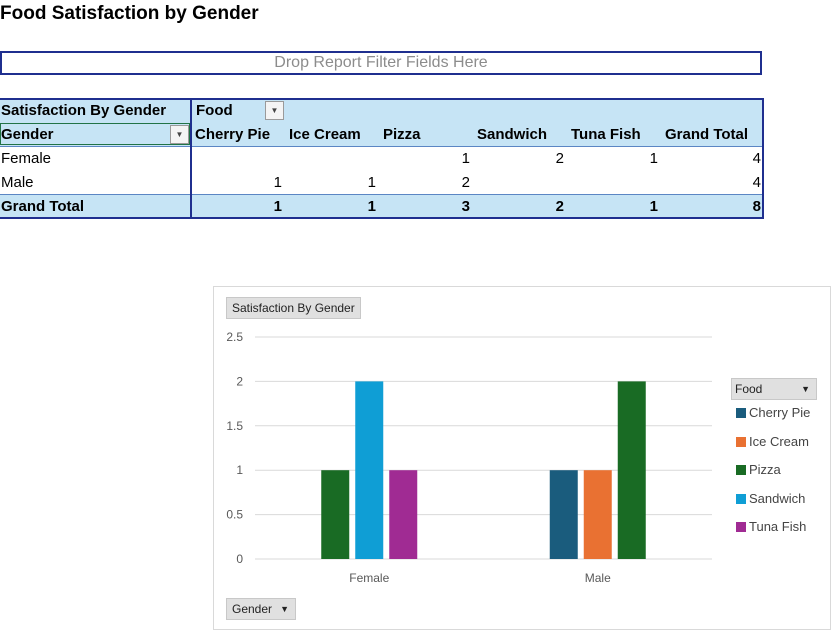 This screenshot has width=832, height=632. I want to click on axis-field-button: Gender ▼, so click(261, 609).